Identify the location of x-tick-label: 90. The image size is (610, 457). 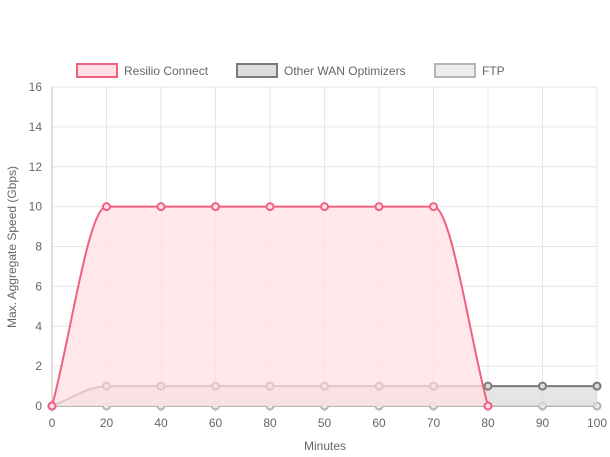
(543, 423).